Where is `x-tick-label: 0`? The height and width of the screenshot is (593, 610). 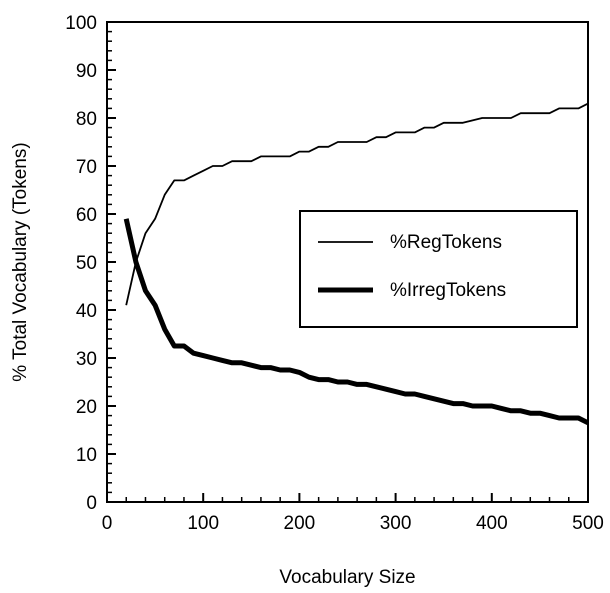
x-tick-label: 0 is located at coordinates (107, 523).